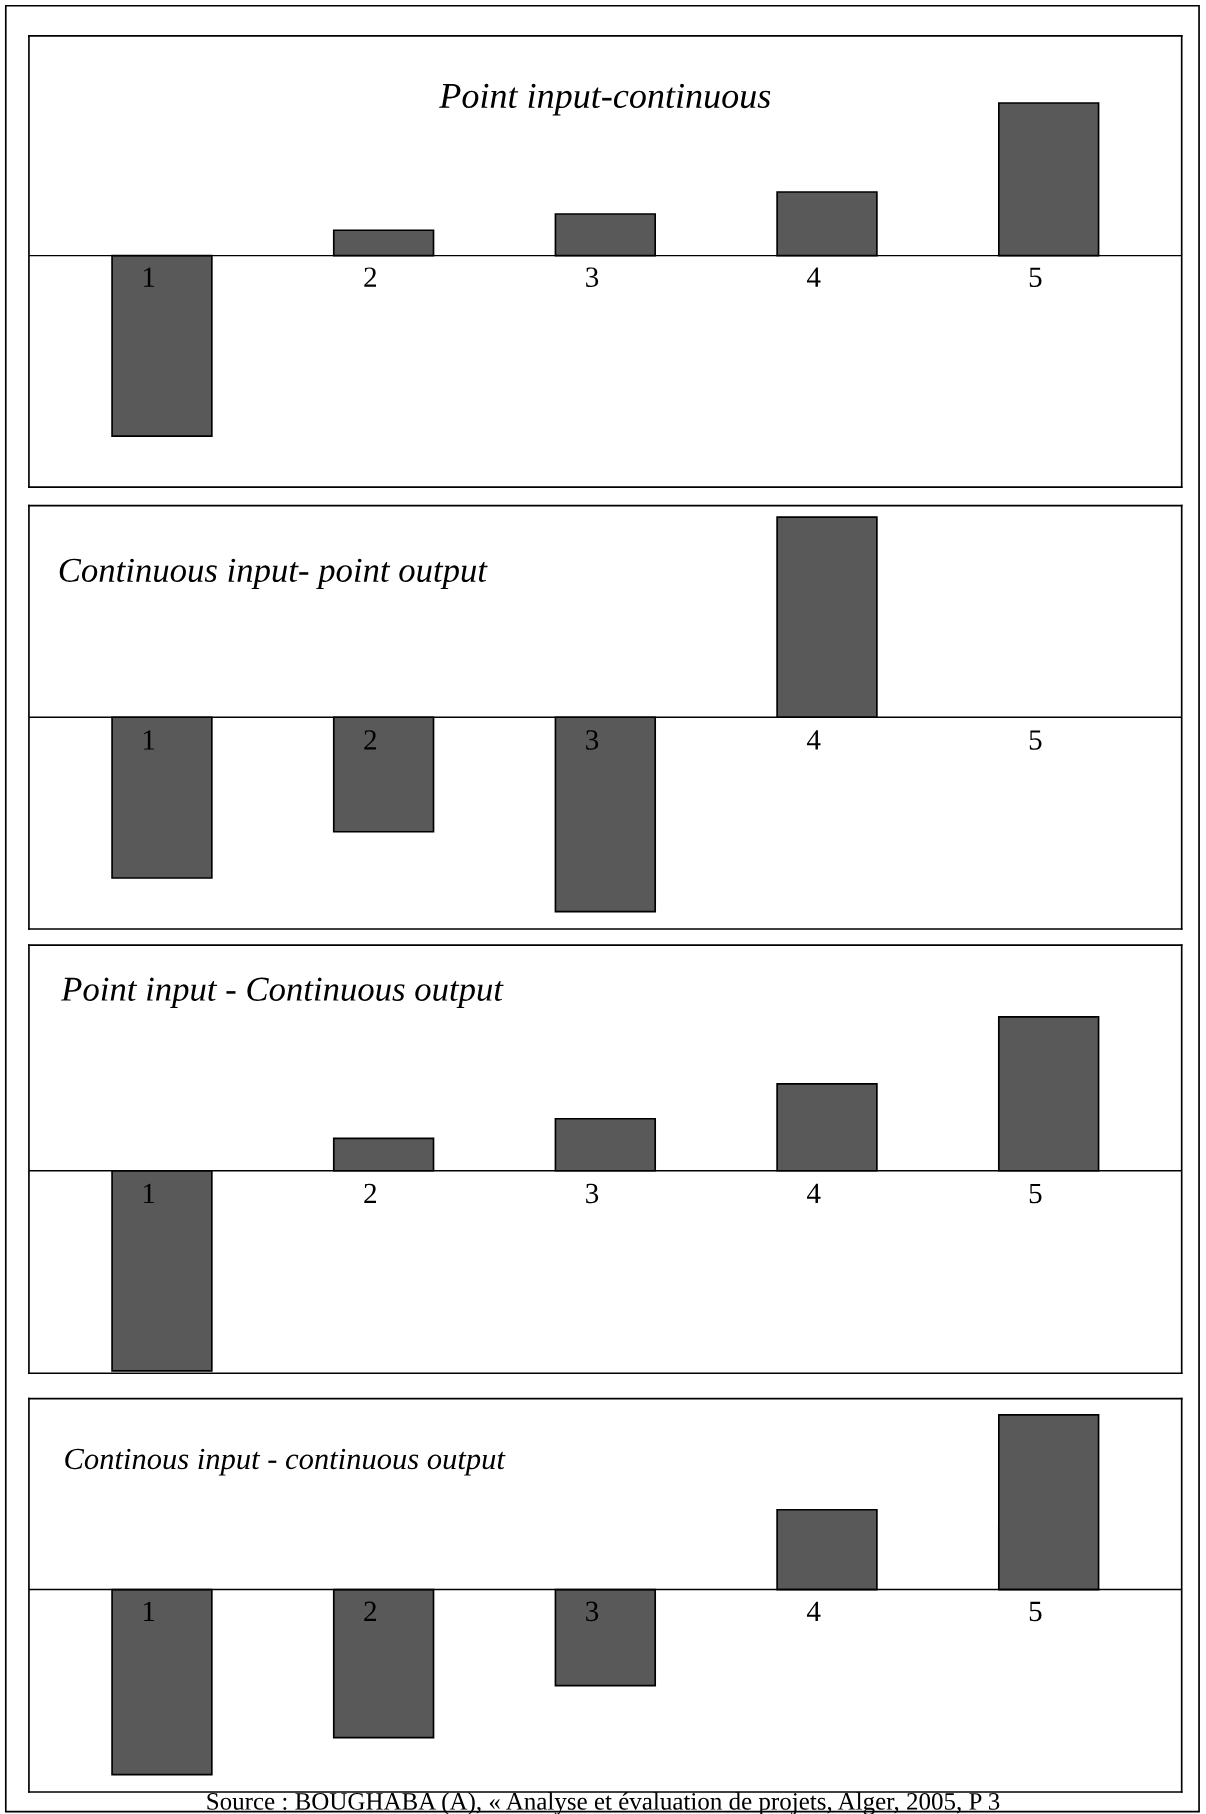 The width and height of the screenshot is (1206, 1814). I want to click on text: Continuous input- point output, so click(273, 574).